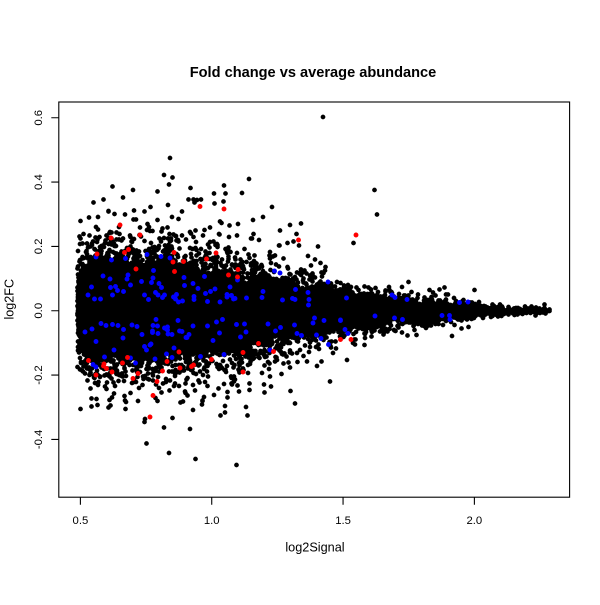  Describe the element at coordinates (212, 521) in the screenshot. I see `svg-text: 1.0` at that location.